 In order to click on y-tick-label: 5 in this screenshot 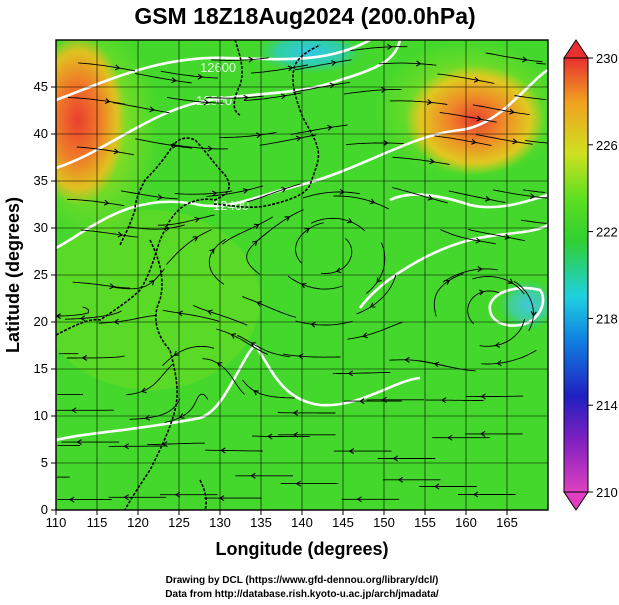, I will do `click(44, 462)`.